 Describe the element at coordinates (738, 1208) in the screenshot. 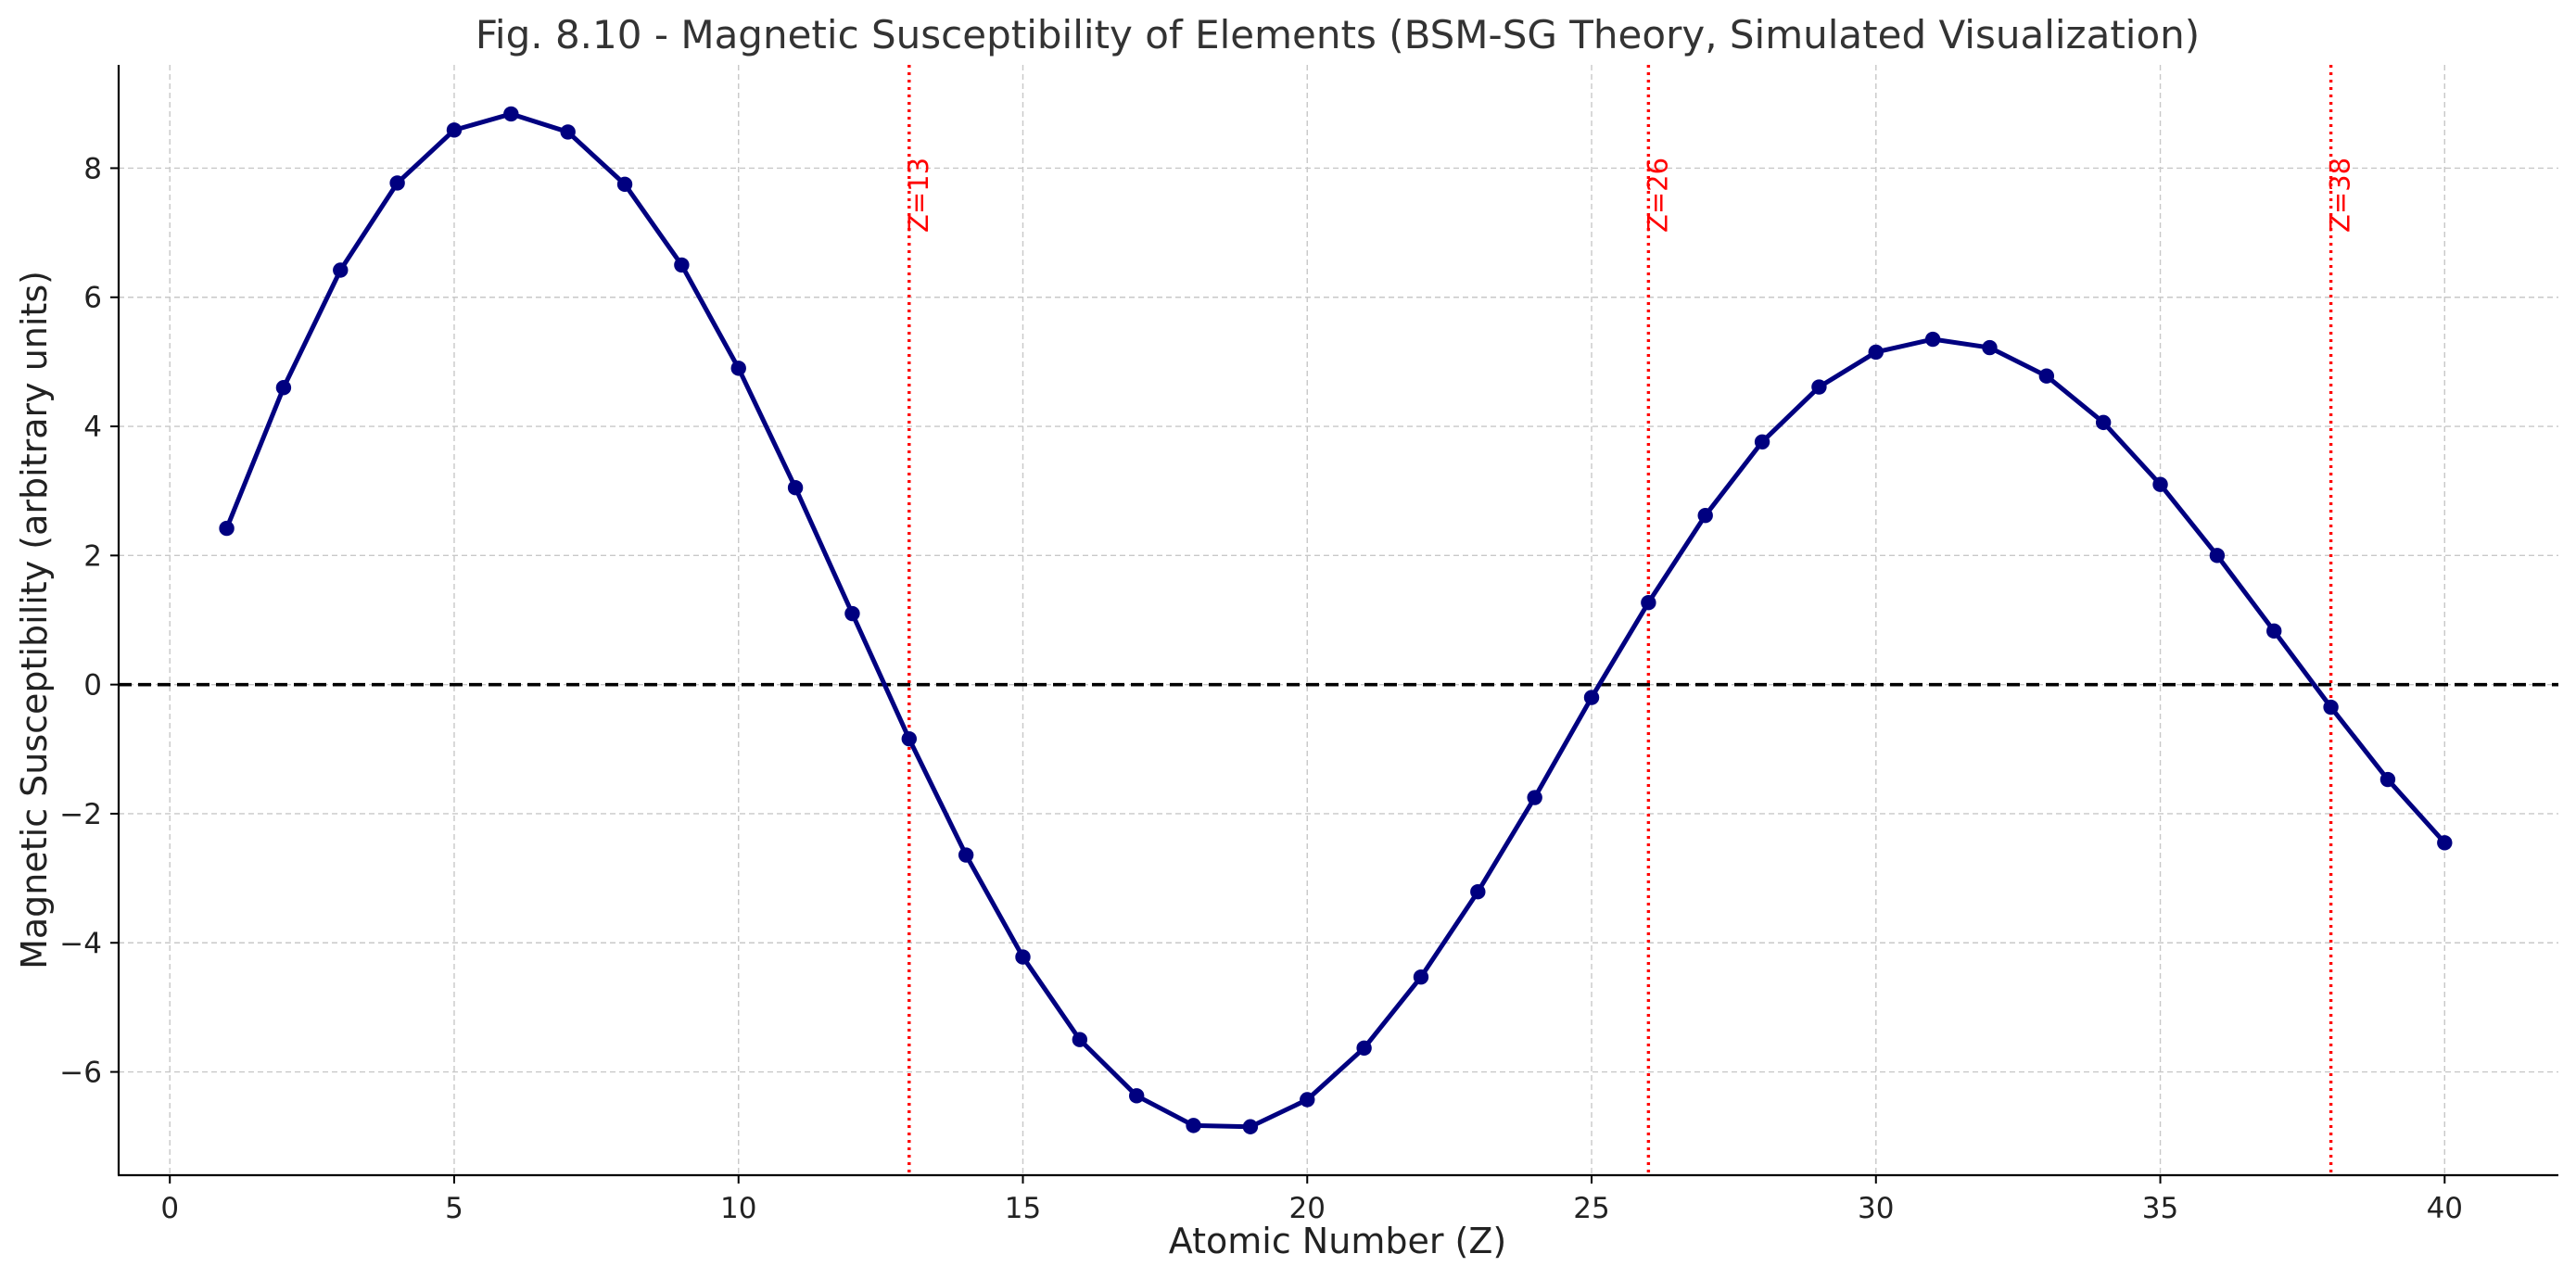

I see `x-tick-label: 10` at that location.